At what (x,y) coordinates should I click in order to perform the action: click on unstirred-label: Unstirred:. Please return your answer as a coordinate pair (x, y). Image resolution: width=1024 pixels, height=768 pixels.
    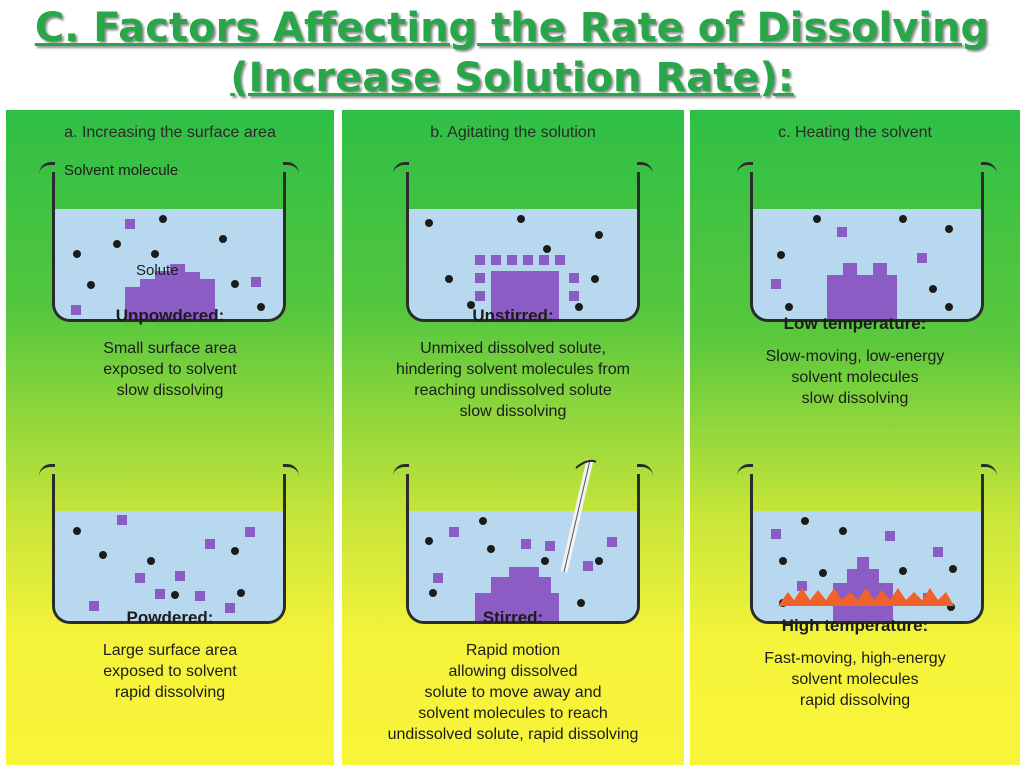
    Looking at the image, I should click on (513, 315).